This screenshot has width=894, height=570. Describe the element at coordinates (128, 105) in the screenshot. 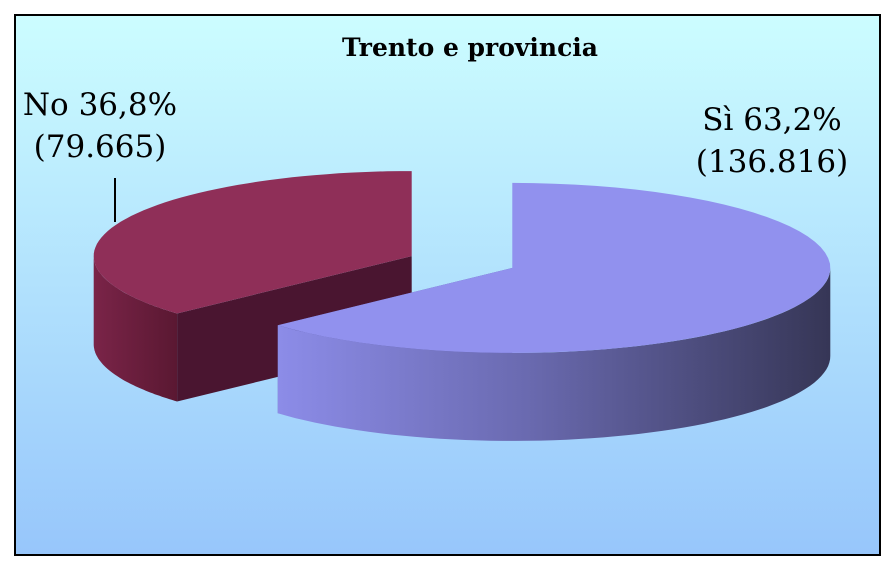

I see `value-label: 36,8%` at that location.